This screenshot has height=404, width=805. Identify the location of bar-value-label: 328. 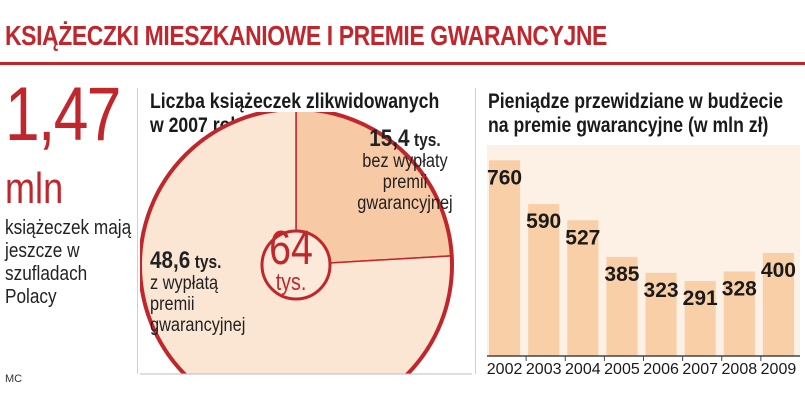
(739, 289).